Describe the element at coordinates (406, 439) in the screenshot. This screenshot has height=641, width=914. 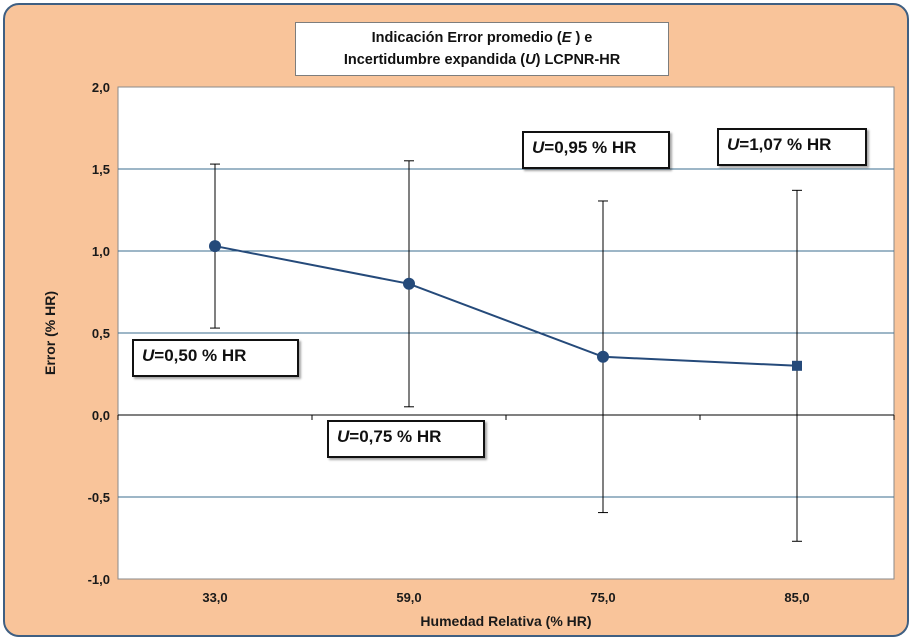
I see `uncertainty-label-59: U=0,75 % HR` at that location.